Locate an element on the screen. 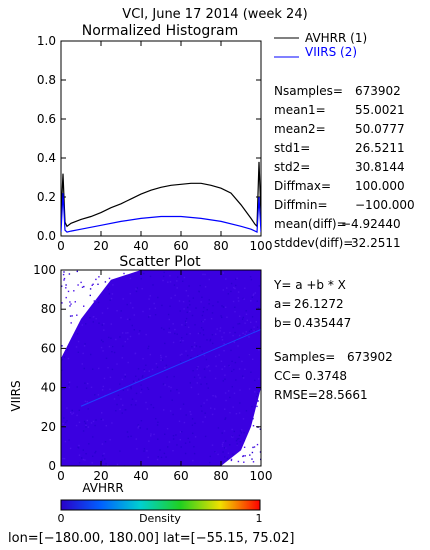 Image resolution: width=430 pixels, height=550 pixels. stat-label: Diffmax= is located at coordinates (303, 186).